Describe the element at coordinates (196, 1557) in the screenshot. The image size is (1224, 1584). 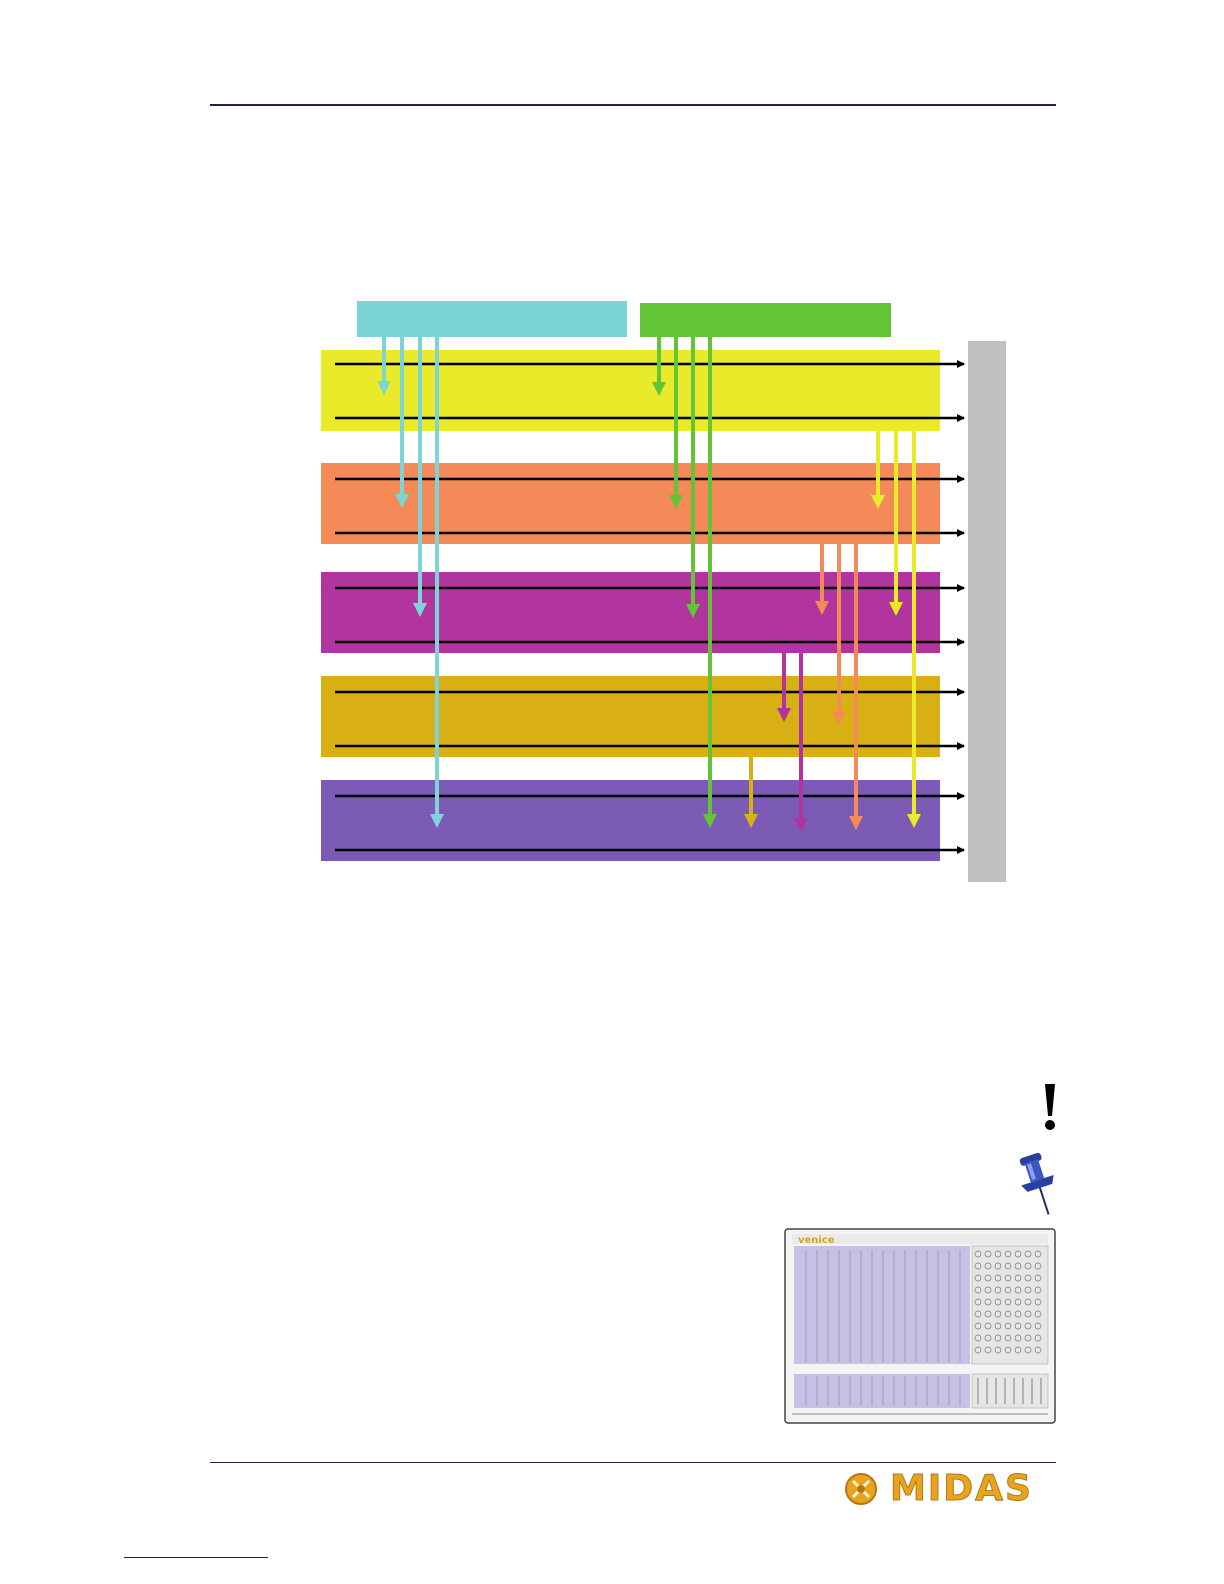
I see `page-link-underline` at that location.